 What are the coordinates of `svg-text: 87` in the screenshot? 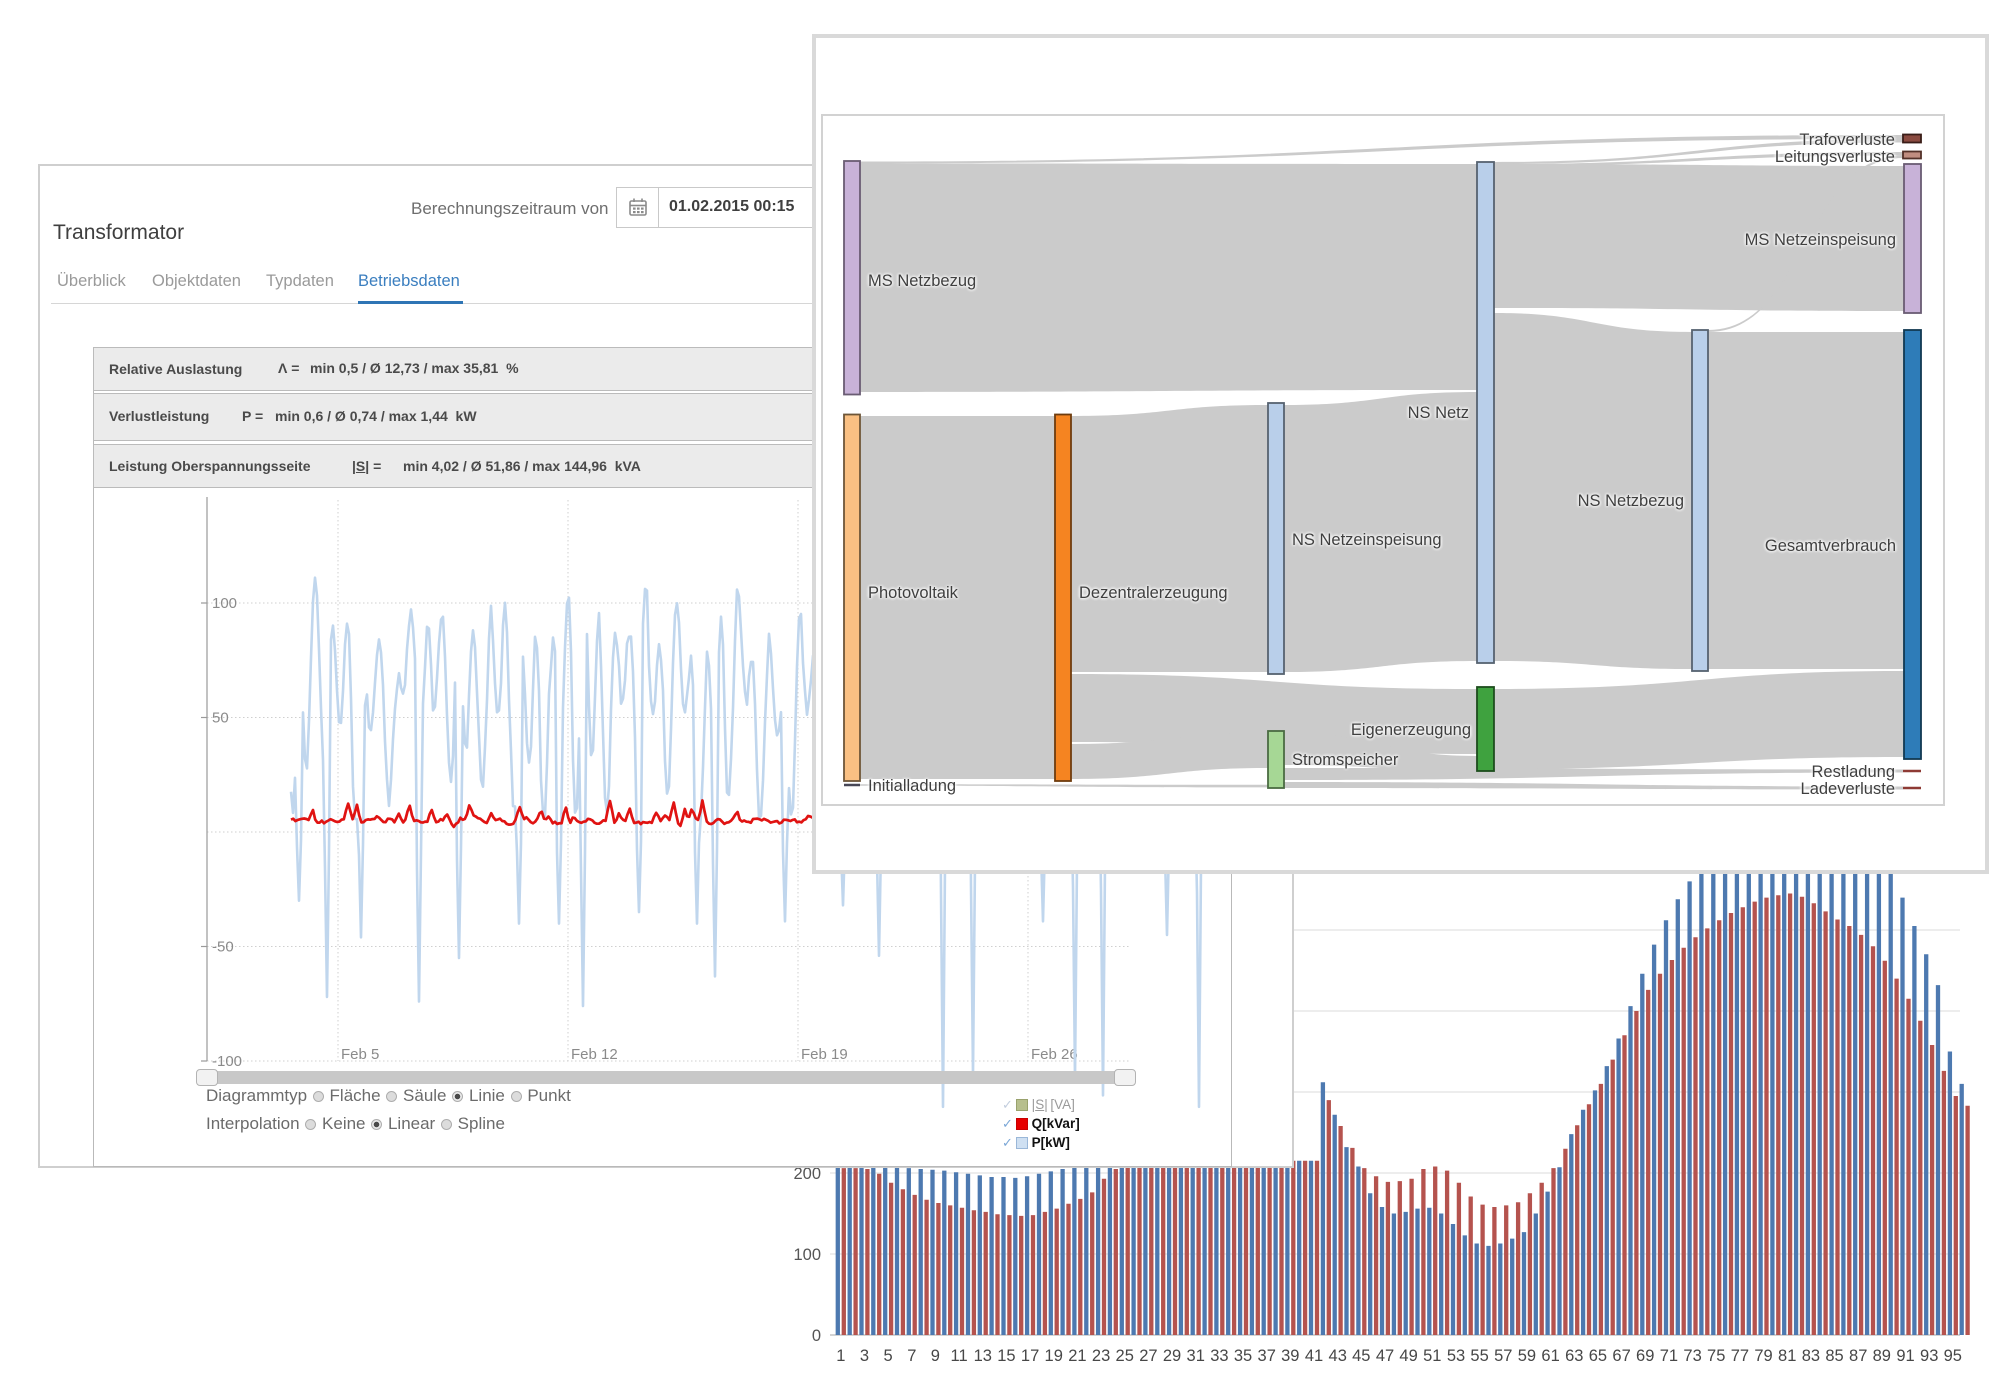 It's located at (1858, 1356).